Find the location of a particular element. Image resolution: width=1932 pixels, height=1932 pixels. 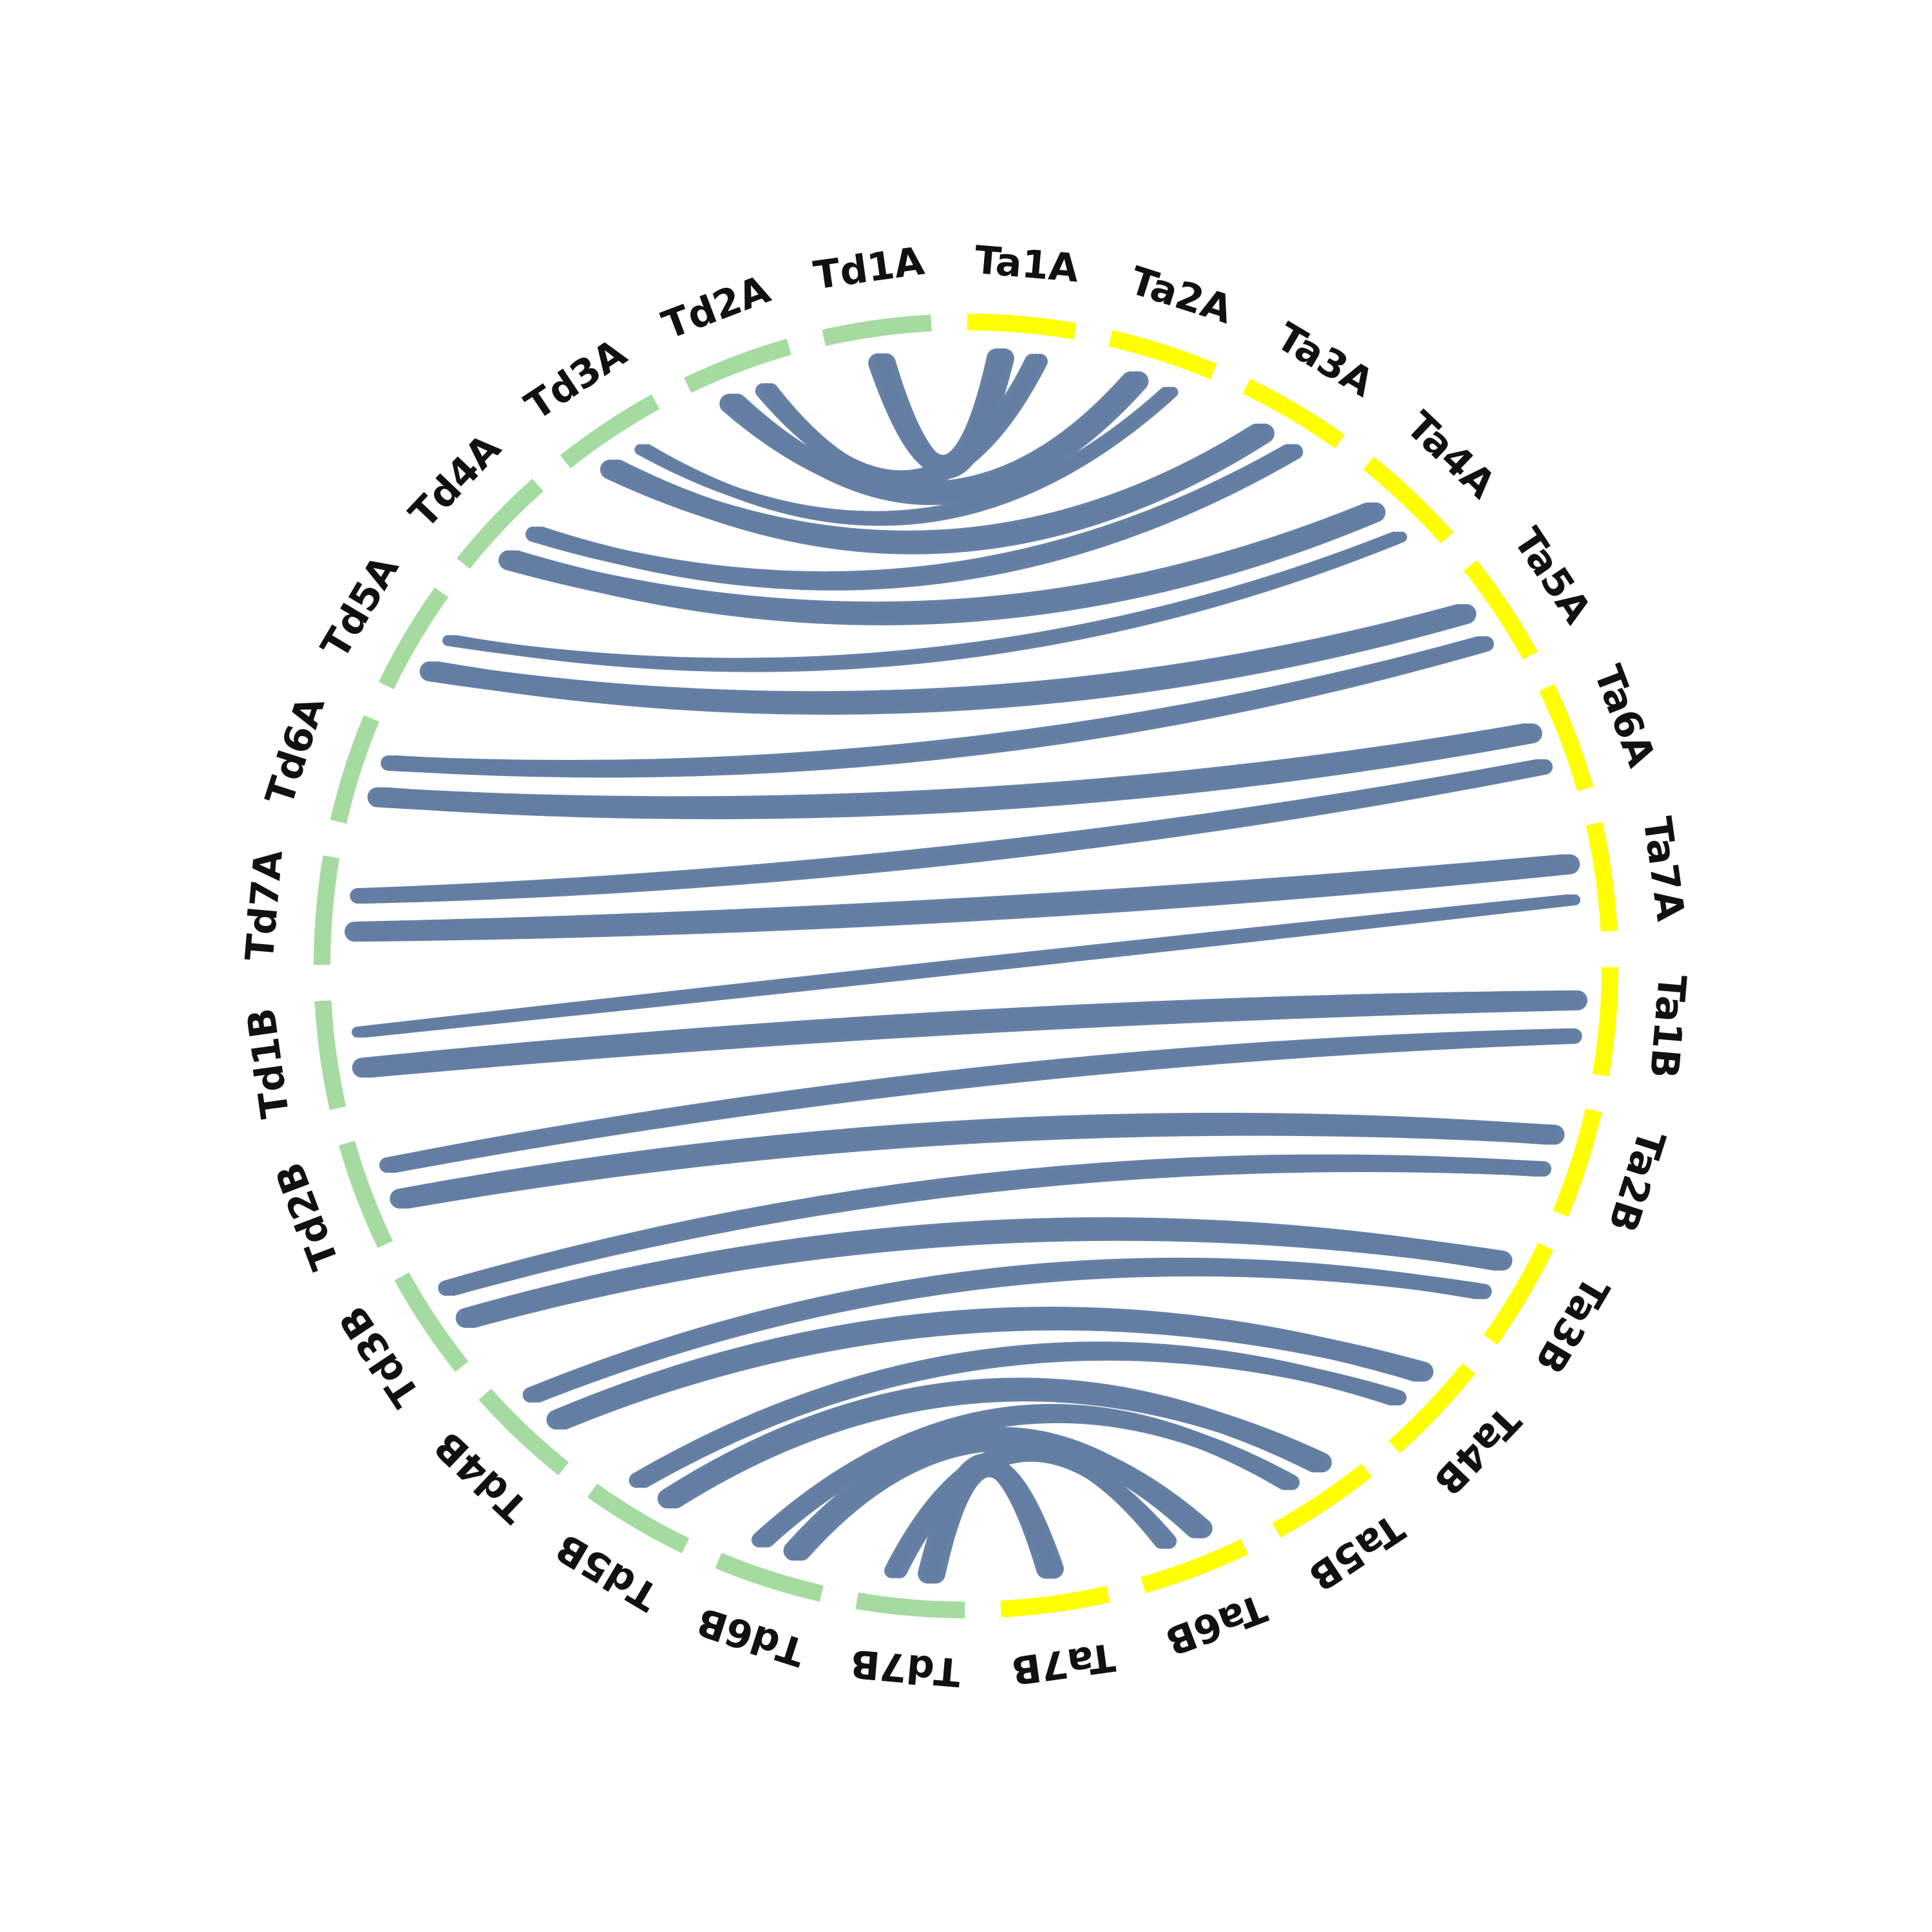

segment-Ta1A is located at coordinates (1022, 327).